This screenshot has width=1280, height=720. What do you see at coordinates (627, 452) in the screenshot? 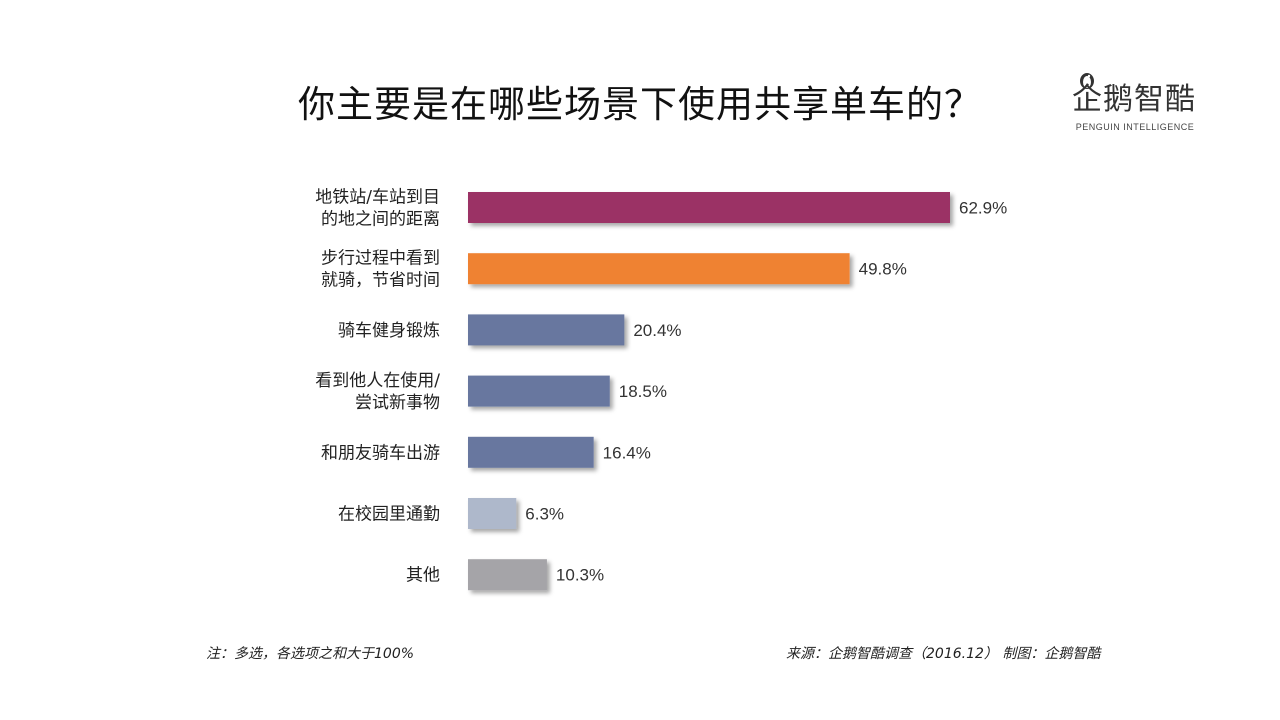
I see `value-label: 16.4%` at bounding box center [627, 452].